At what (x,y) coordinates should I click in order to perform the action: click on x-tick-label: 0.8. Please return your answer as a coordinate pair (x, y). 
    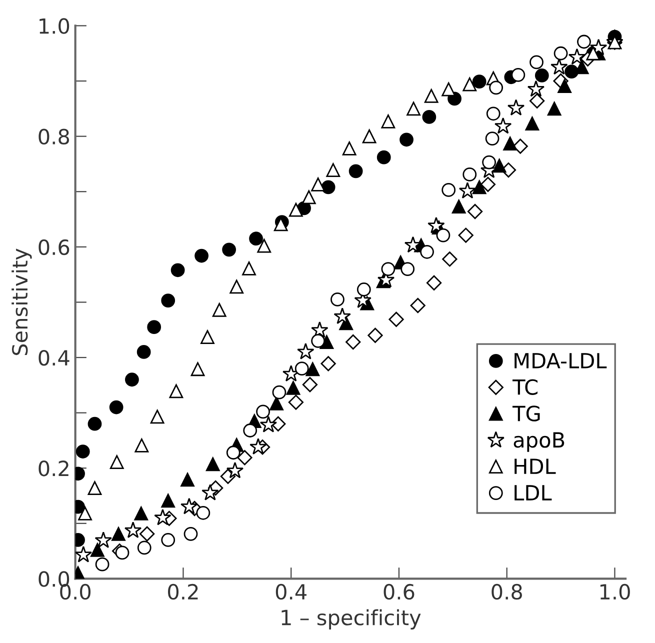
    Looking at the image, I should click on (507, 592).